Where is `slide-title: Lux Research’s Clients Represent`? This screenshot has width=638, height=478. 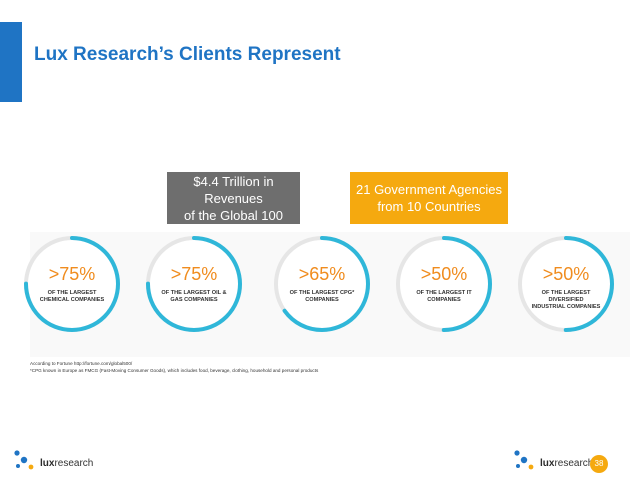 slide-title: Lux Research’s Clients Represent is located at coordinates (187, 54).